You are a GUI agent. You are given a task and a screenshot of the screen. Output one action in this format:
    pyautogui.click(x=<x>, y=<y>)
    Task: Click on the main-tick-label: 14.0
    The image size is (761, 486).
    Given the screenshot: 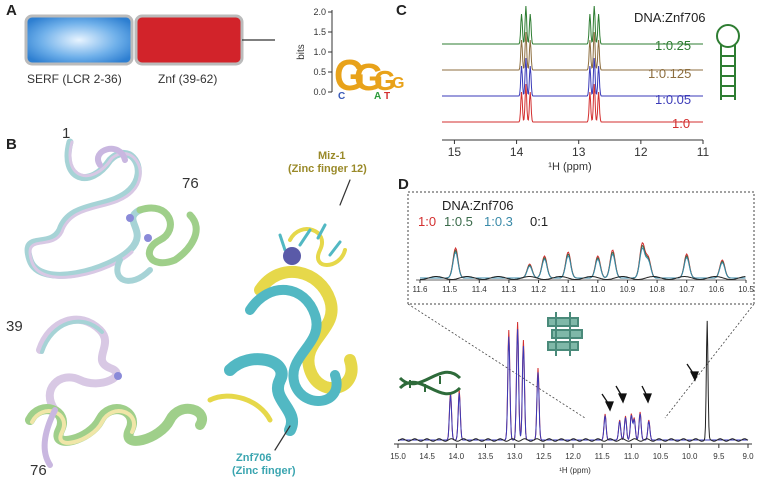 What is the action you would take?
    pyautogui.click(x=457, y=456)
    